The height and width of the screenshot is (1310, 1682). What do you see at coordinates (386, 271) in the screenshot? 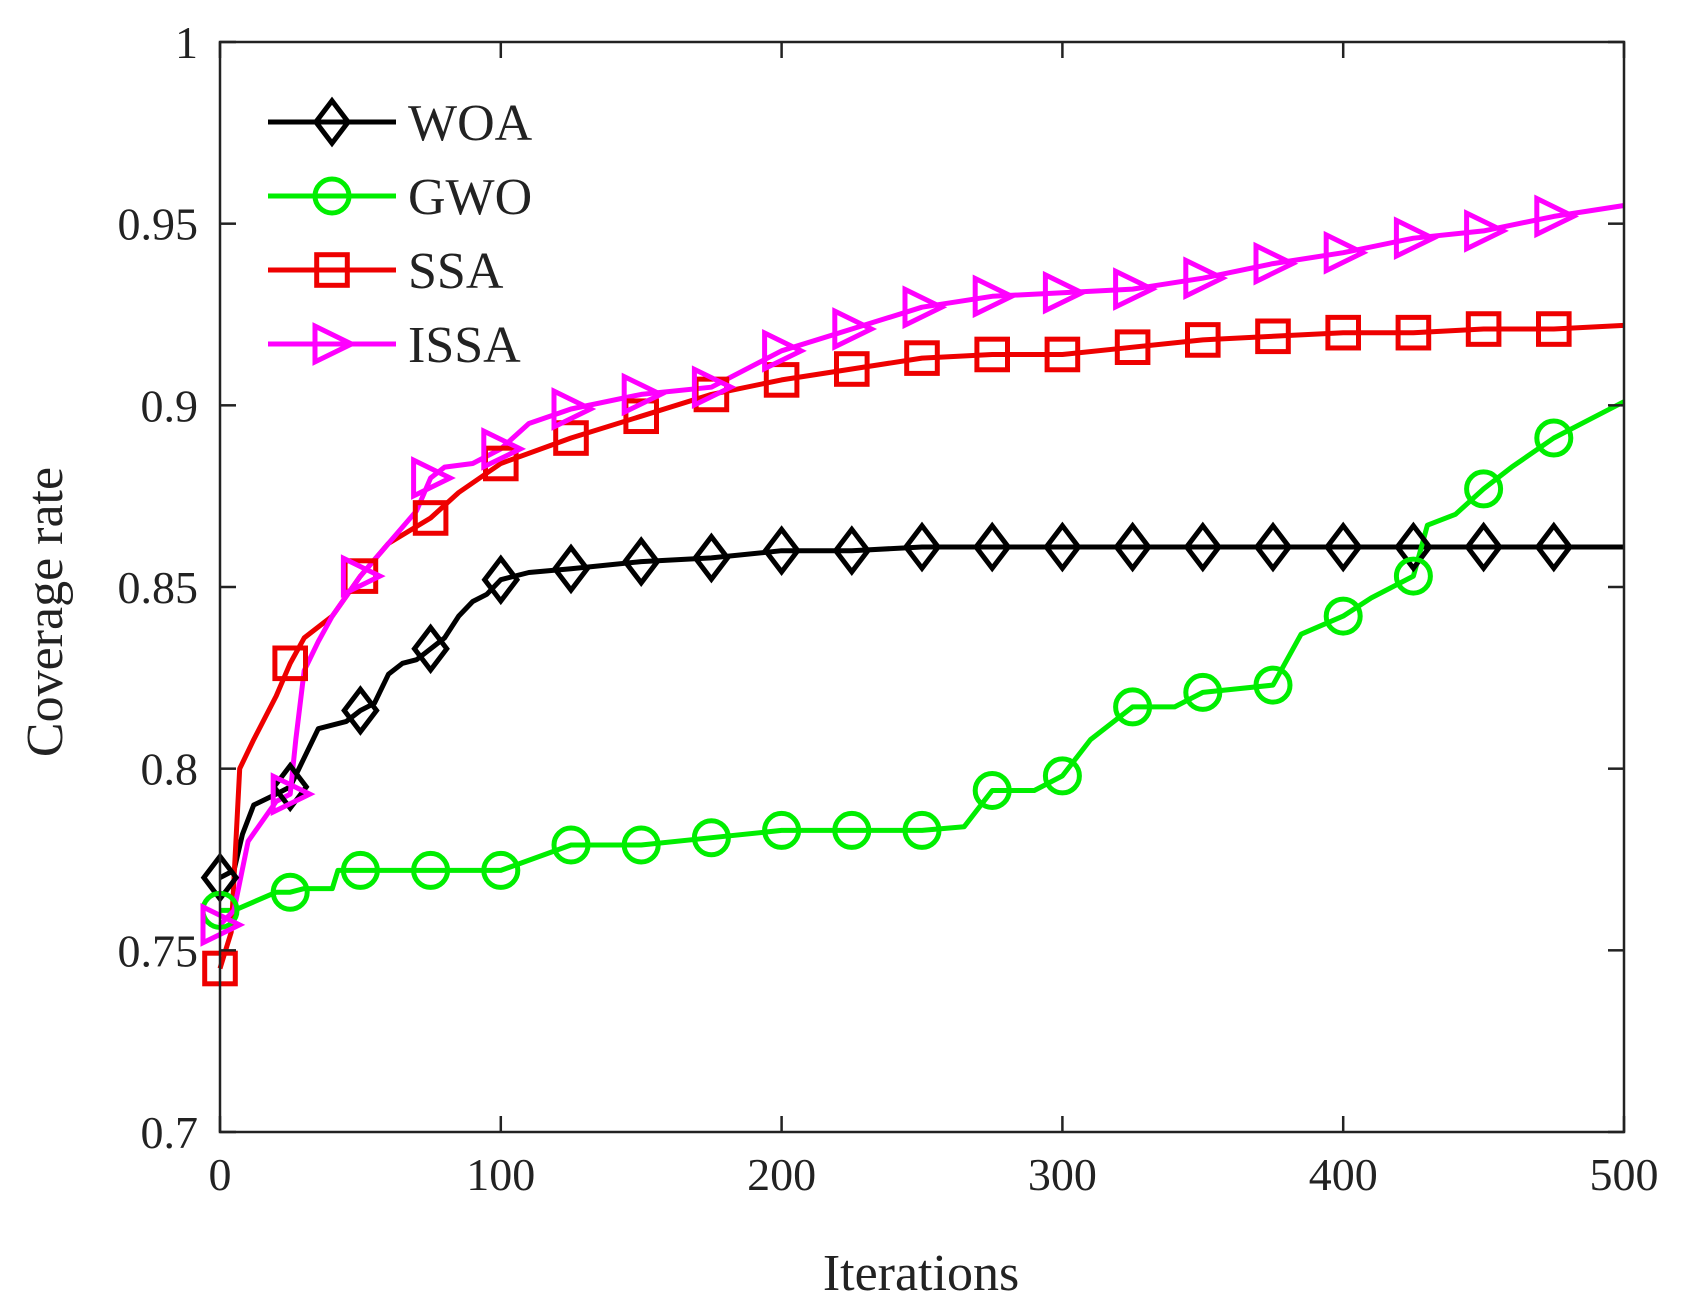
I see `legend-item-ssa: SSA` at bounding box center [386, 271].